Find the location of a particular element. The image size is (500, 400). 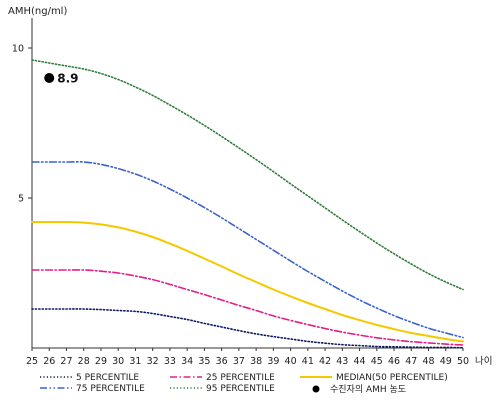

y-tick-label: 10 is located at coordinates (18, 49).